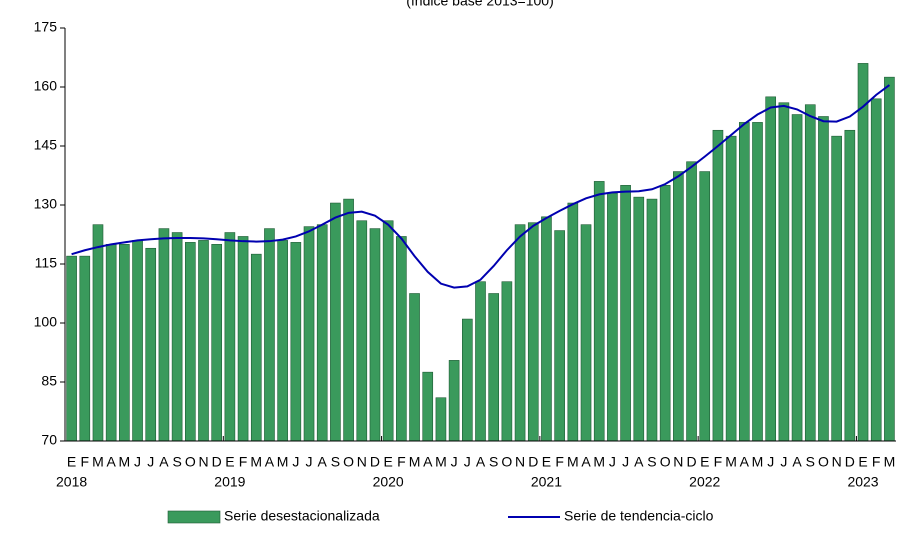 This screenshot has height=533, width=906. Describe the element at coordinates (46, 204) in the screenshot. I see `y-tick-label: 130` at that location.